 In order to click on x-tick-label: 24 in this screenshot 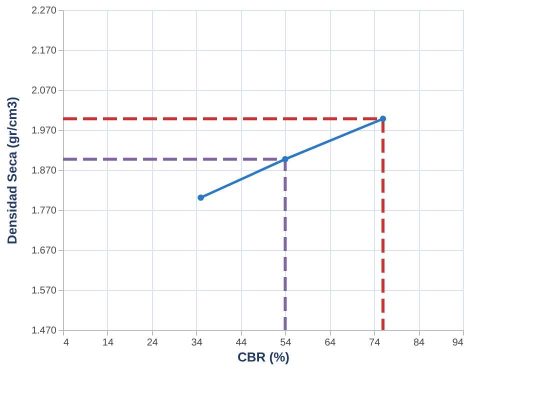, I will do `click(152, 343)`.